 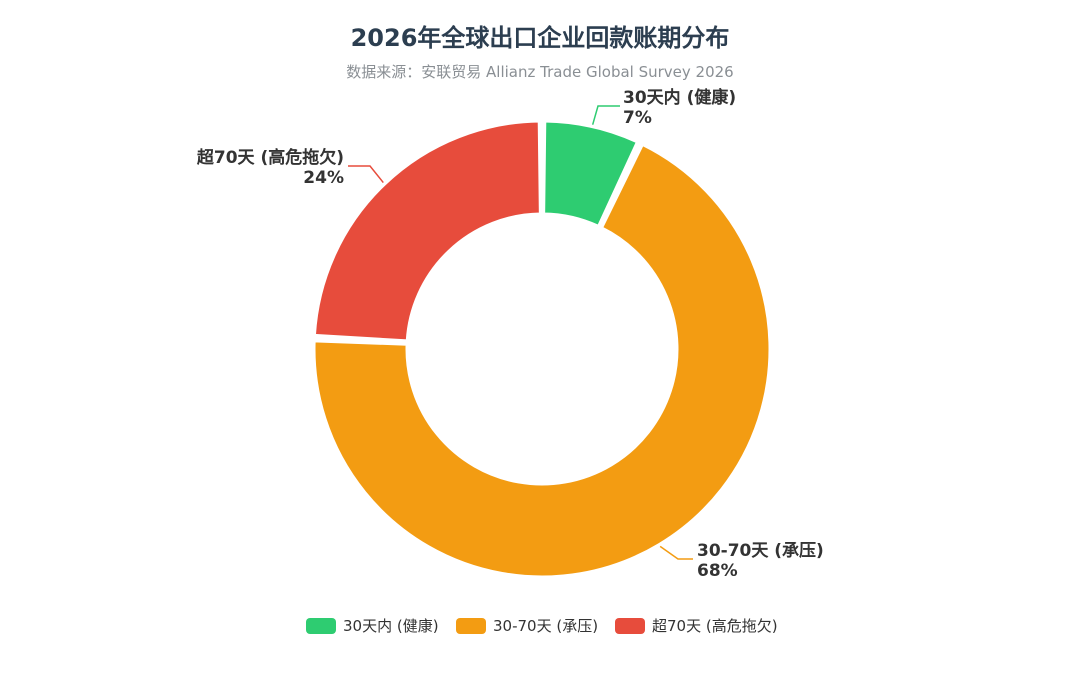 I want to click on legend-item-within-30-days: 30天内 (健康), so click(x=372, y=626).